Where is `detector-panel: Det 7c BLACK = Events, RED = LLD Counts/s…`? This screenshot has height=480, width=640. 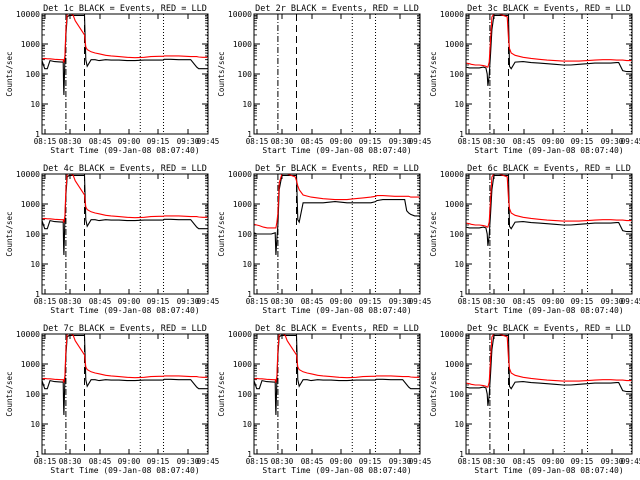 detector-panel: Det 7c BLACK = Events, RED = LLD Counts/s… is located at coordinates (112, 399).